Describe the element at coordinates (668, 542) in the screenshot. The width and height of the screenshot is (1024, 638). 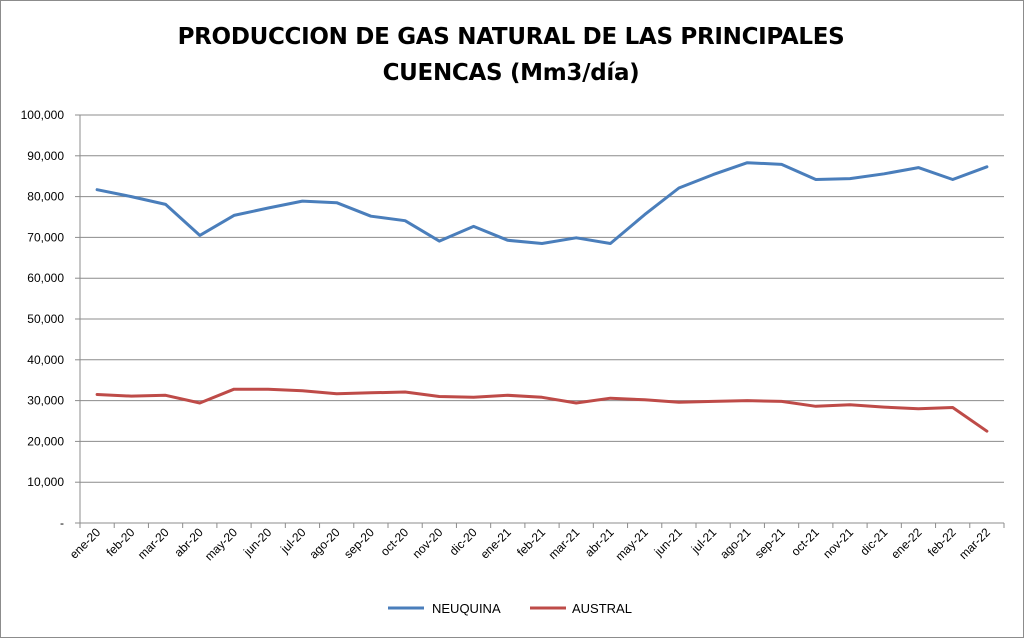
I see `x-tick-label: jun-21` at that location.